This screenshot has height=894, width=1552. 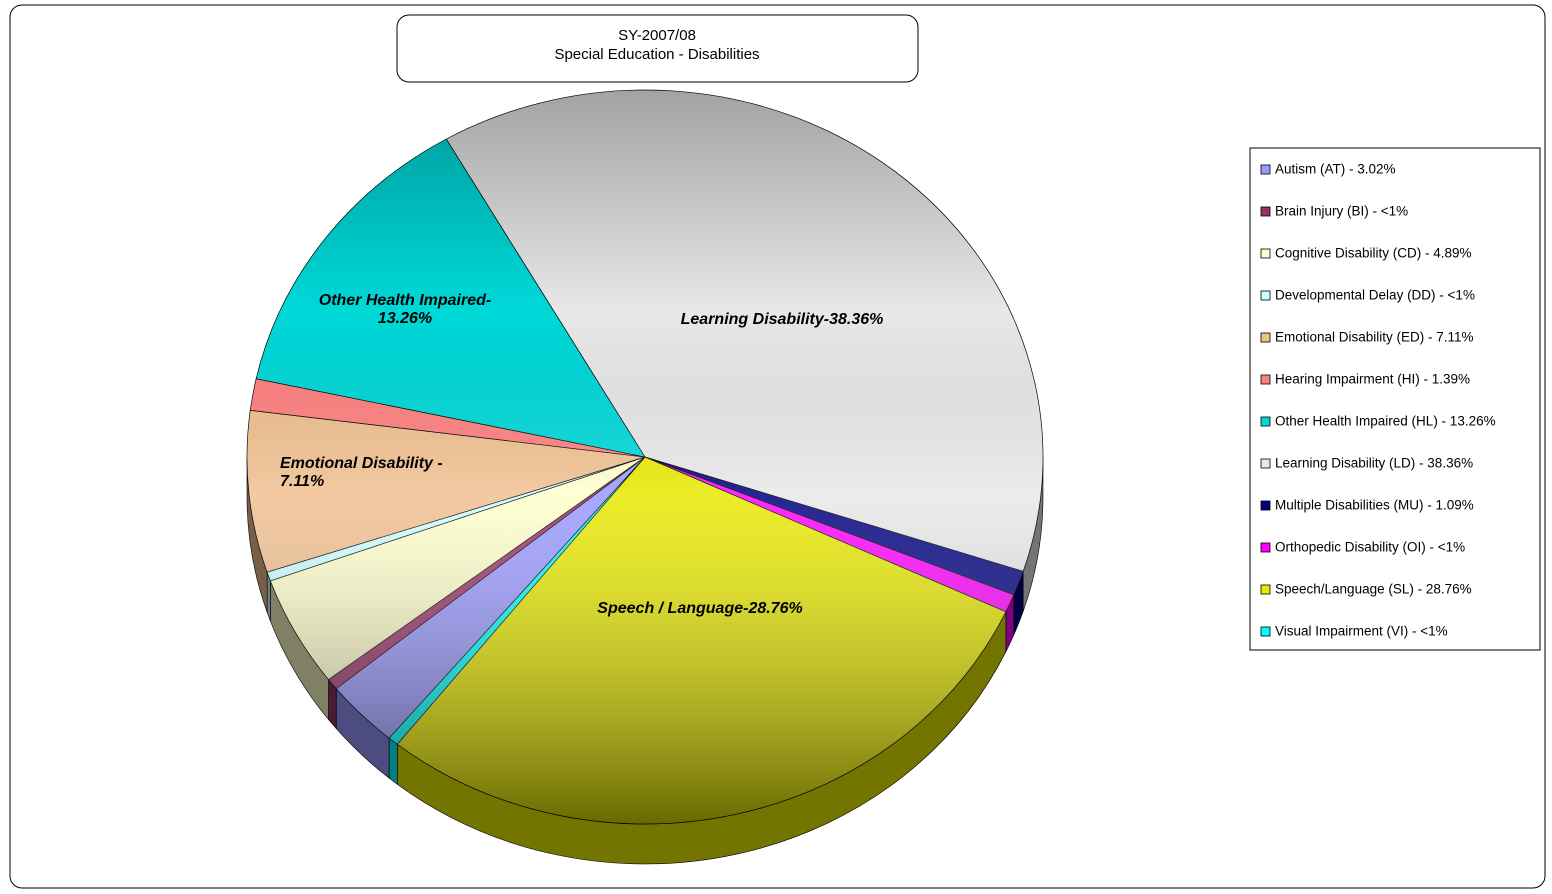 I want to click on legend-label: Hearing Impairment (HI) - 1.39%, so click(x=1372, y=379).